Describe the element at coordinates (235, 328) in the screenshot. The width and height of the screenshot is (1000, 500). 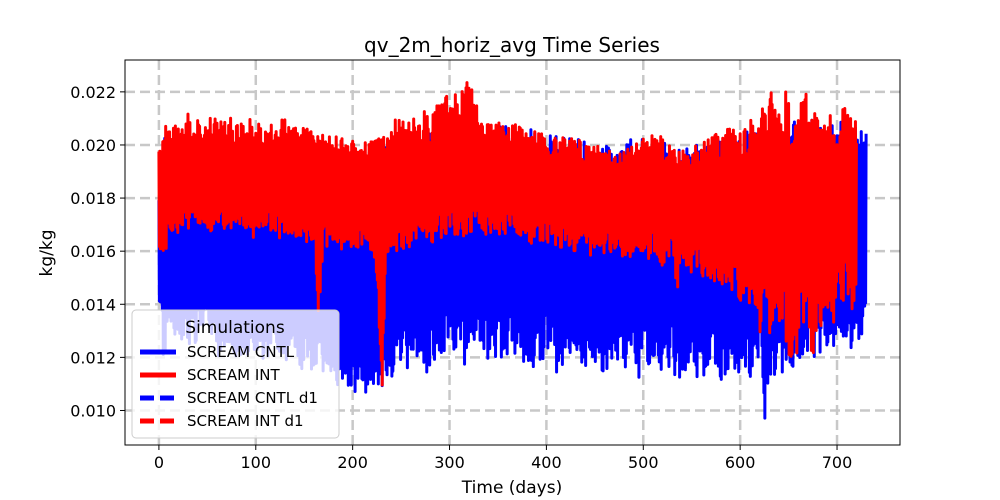
I see `legend-title: Simulations` at that location.